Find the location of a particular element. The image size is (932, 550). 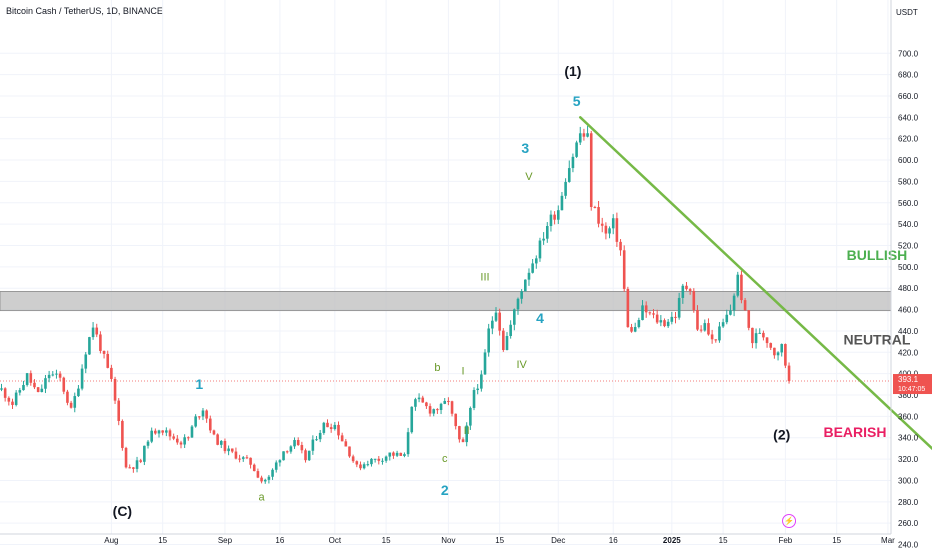

y-tick-label: 540.0 is located at coordinates (908, 224).